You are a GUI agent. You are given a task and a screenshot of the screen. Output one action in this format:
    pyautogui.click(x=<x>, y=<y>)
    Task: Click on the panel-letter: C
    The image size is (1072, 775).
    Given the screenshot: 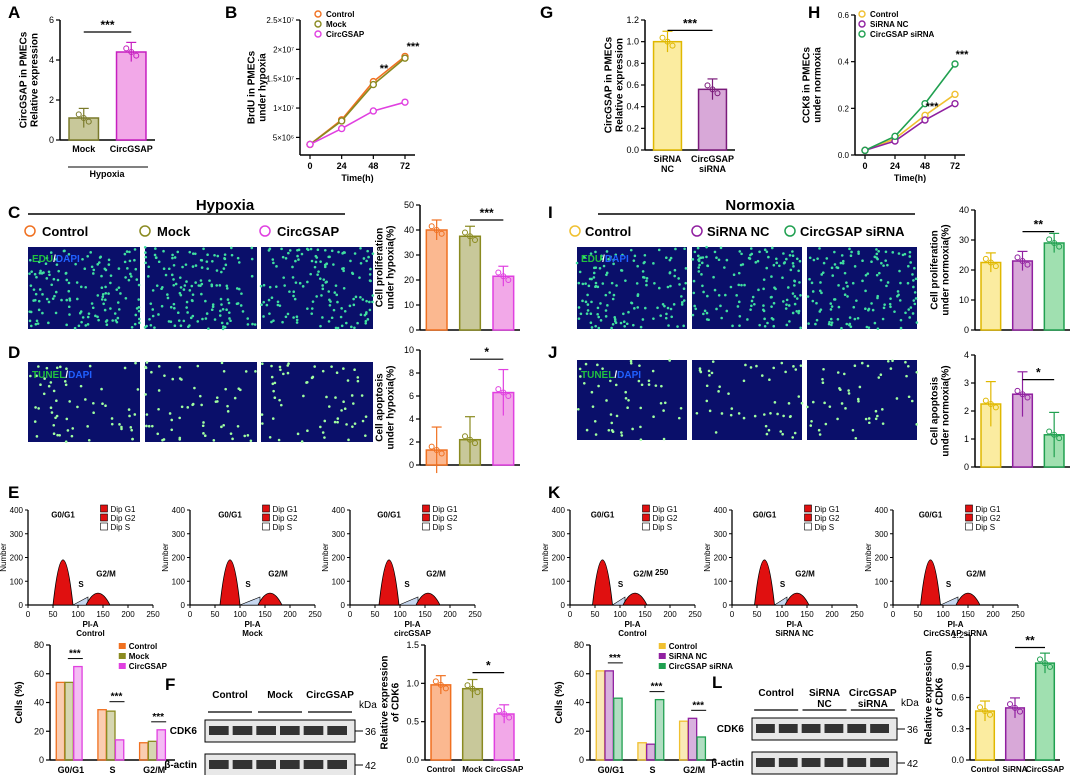 What is the action you would take?
    pyautogui.click(x=14, y=212)
    